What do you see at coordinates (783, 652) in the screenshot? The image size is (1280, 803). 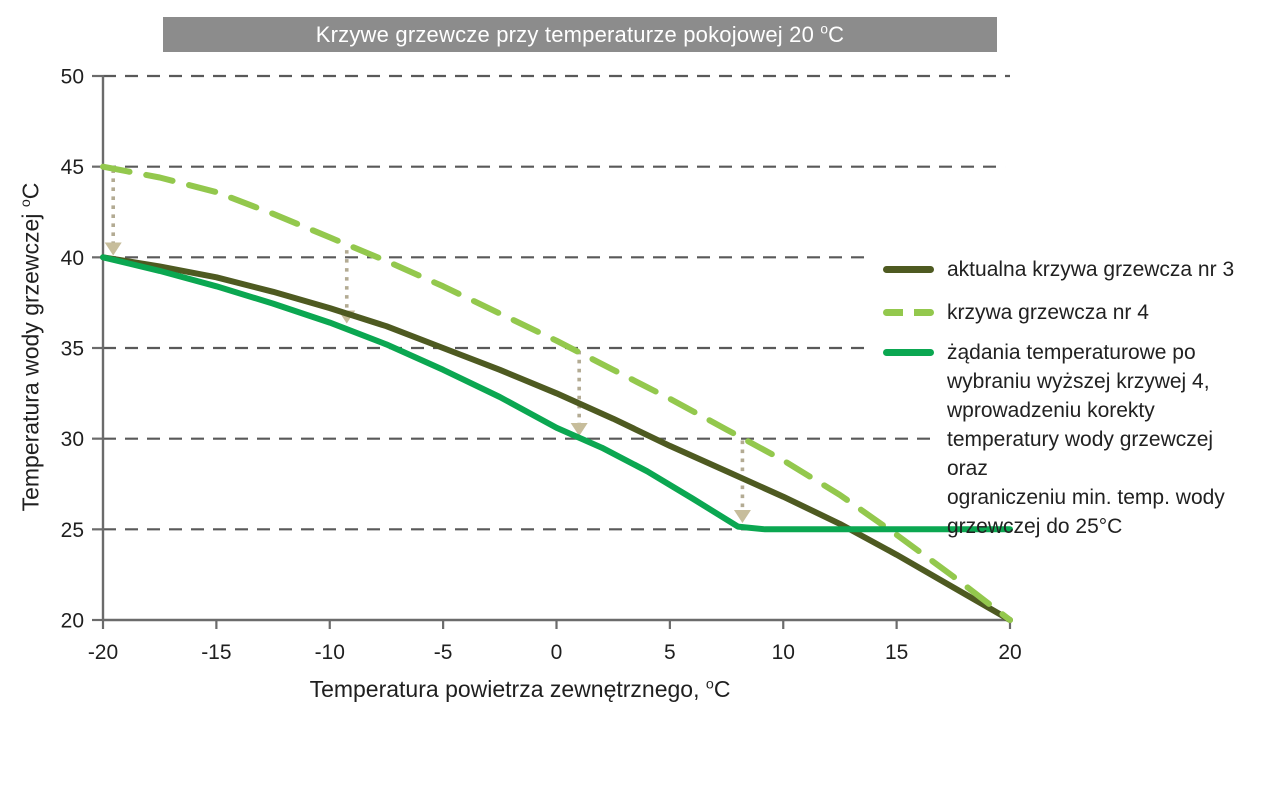 I see `x-tick-label-10: 10` at bounding box center [783, 652].